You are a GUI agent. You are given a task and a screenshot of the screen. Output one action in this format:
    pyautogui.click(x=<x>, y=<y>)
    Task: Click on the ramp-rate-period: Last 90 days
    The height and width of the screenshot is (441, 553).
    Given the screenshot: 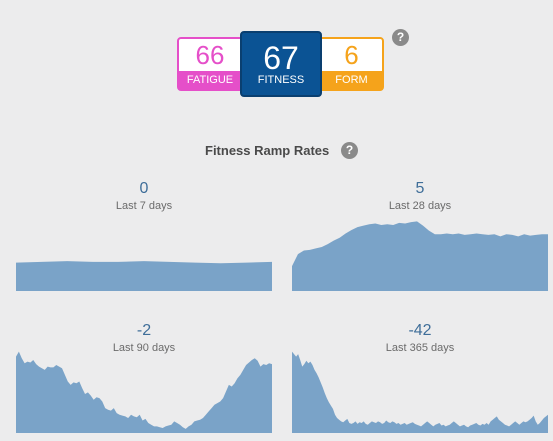 What is the action you would take?
    pyautogui.click(x=144, y=348)
    